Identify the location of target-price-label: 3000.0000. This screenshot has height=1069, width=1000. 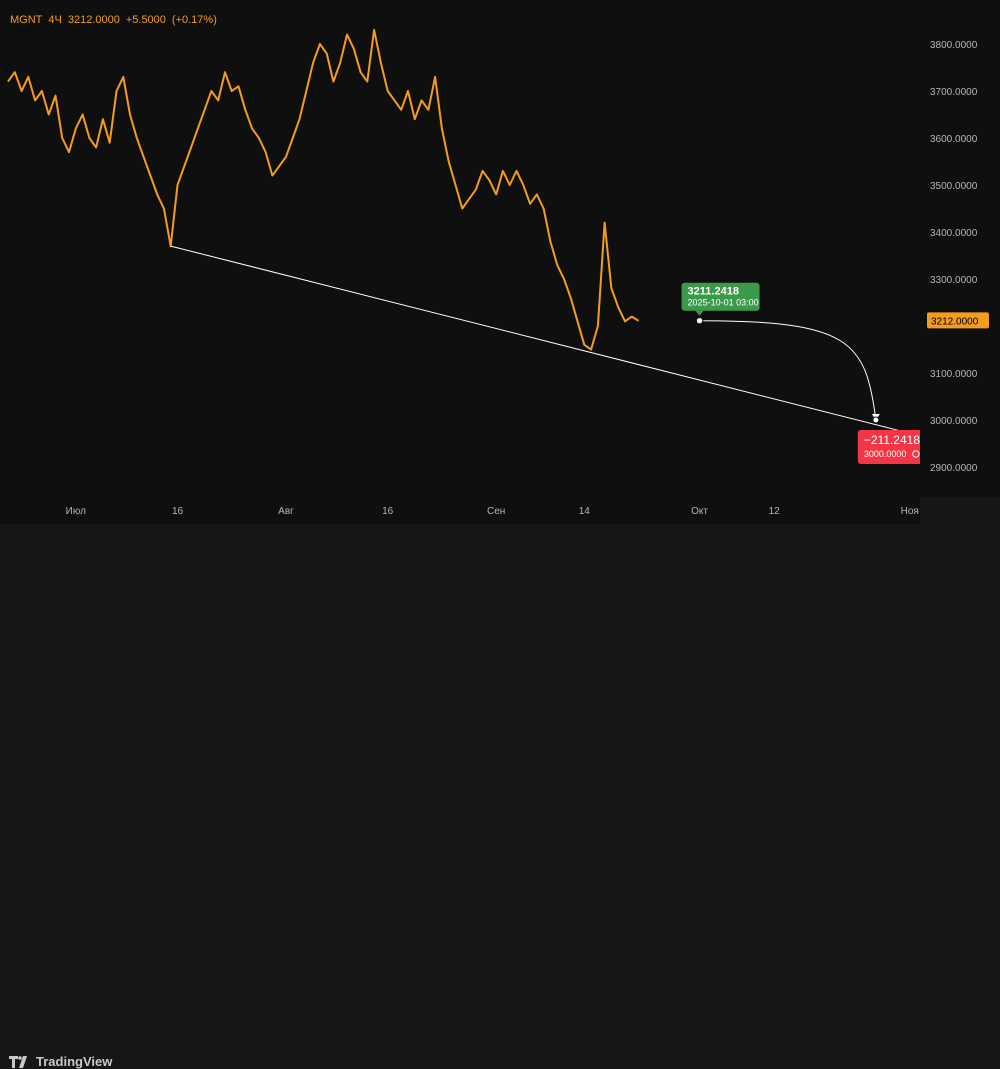
(885, 454).